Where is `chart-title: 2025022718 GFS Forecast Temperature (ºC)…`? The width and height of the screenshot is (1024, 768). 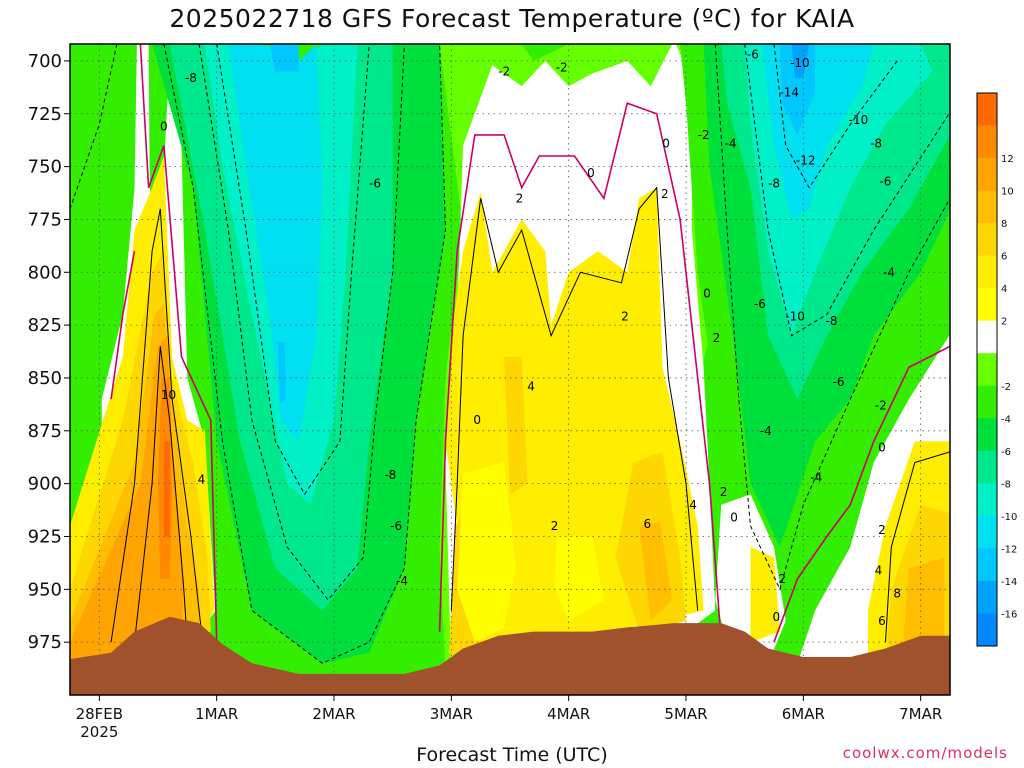
chart-title: 2025022718 GFS Forecast Temperature (ºC)… is located at coordinates (512, 18).